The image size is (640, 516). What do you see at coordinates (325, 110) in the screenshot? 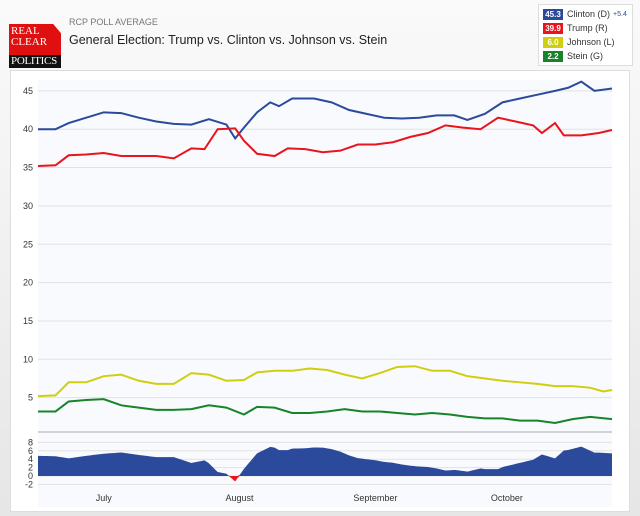
I see `series-line-clinton` at bounding box center [325, 110].